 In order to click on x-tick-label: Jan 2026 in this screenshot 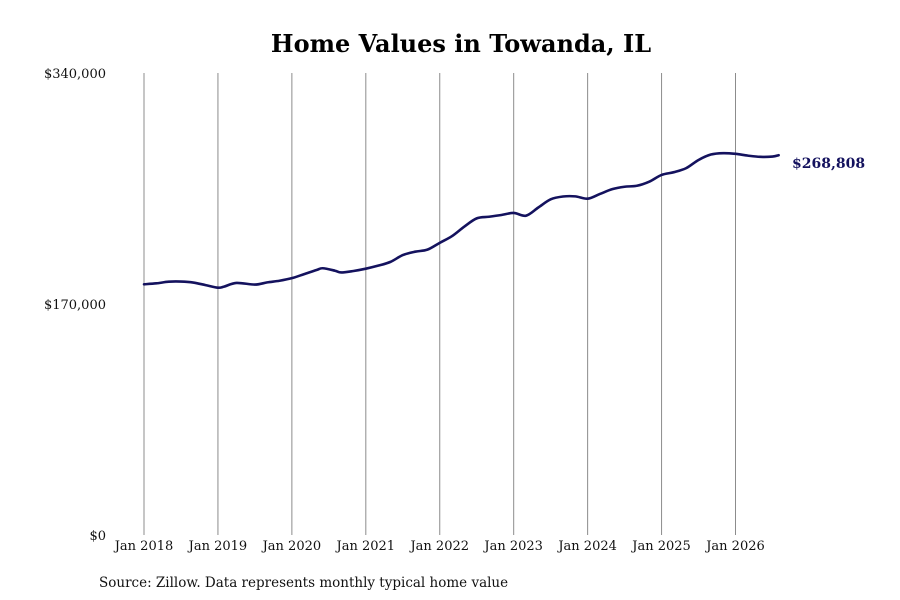, I will do `click(734, 546)`.